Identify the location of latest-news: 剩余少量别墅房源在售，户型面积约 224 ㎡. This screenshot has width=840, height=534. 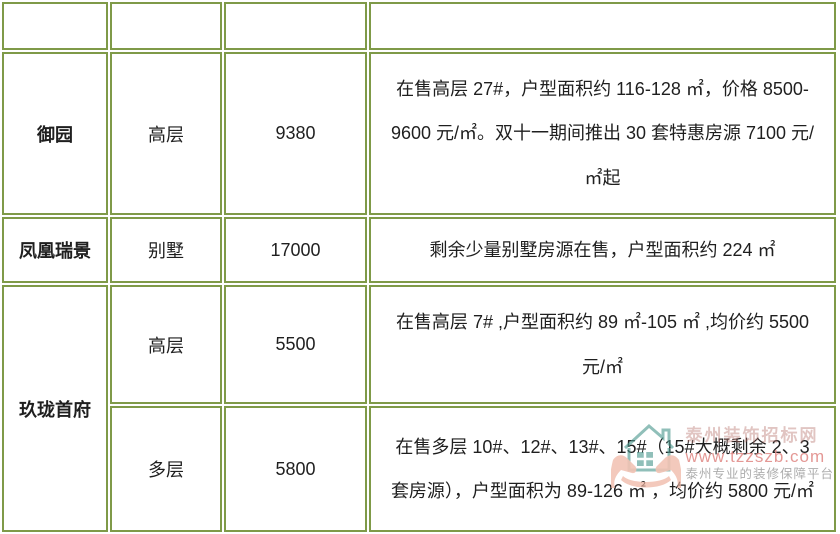
(602, 250).